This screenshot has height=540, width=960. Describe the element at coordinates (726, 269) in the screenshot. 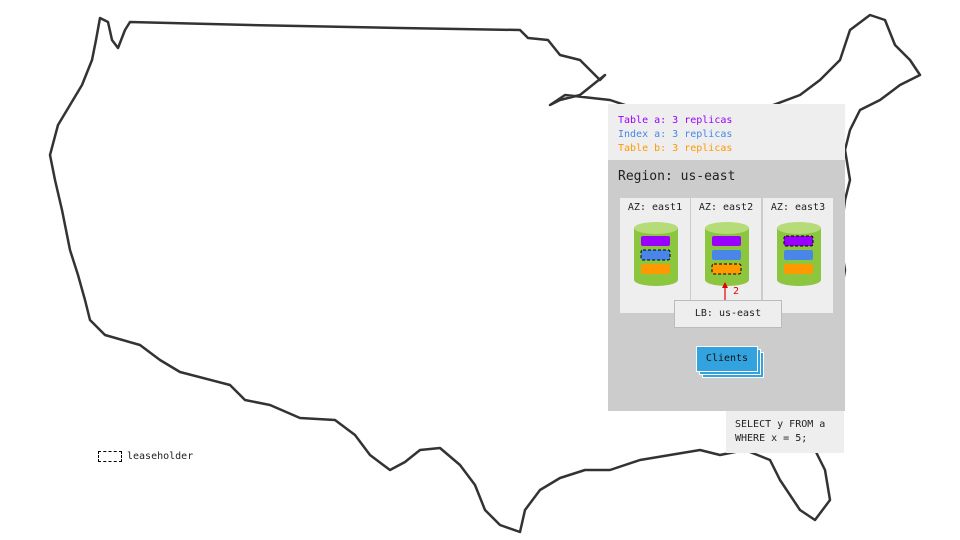

I see `replica-table-b-leaseholder` at that location.